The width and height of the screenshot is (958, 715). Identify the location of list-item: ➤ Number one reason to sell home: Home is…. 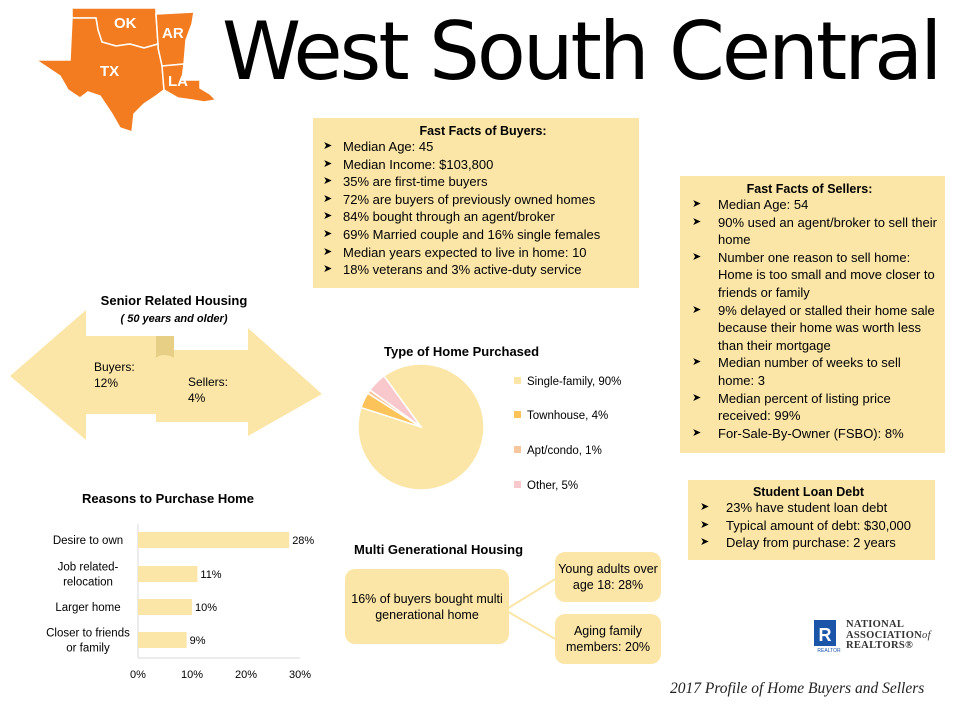
(809, 275).